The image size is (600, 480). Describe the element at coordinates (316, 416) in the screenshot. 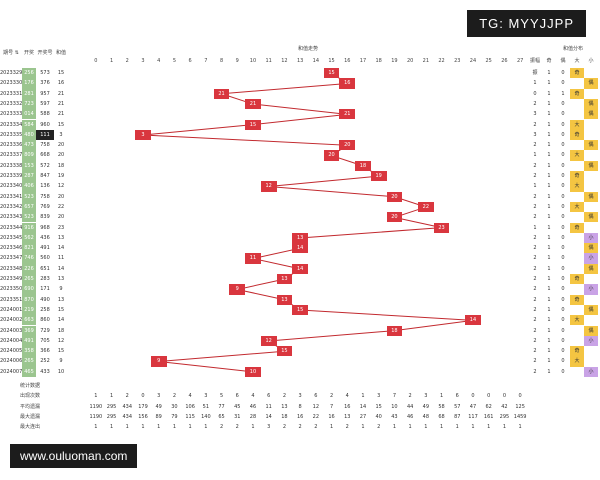

I see `stats-value: 22` at that location.